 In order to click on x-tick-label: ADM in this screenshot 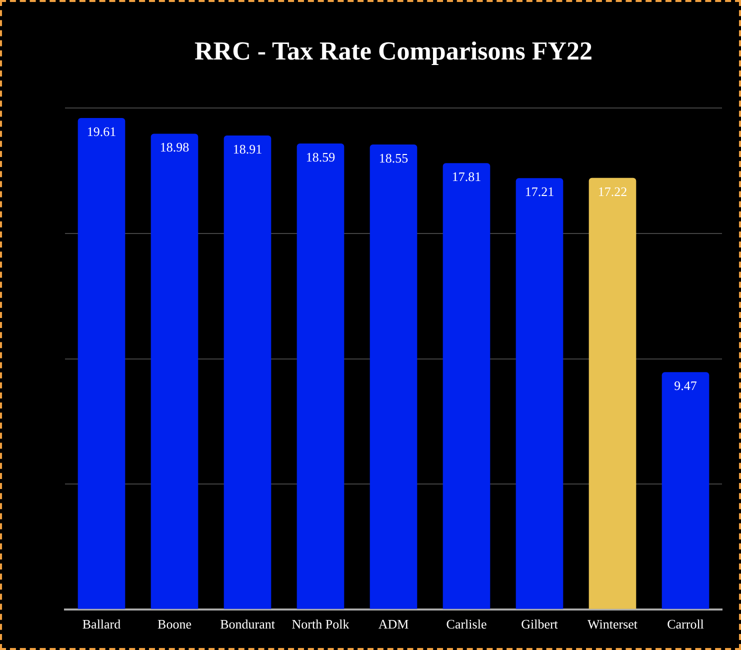, I will do `click(394, 624)`.